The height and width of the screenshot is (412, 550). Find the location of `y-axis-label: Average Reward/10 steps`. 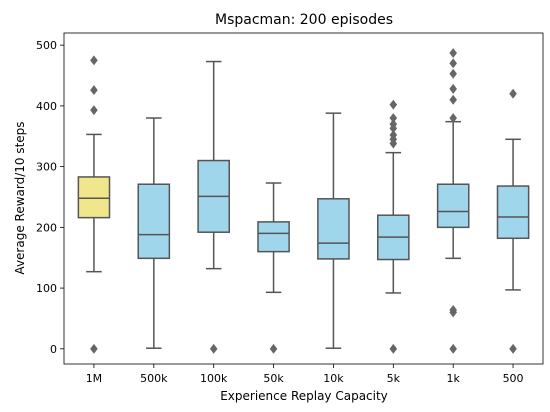

y-axis-label: Average Reward/10 steps is located at coordinates (20, 197).